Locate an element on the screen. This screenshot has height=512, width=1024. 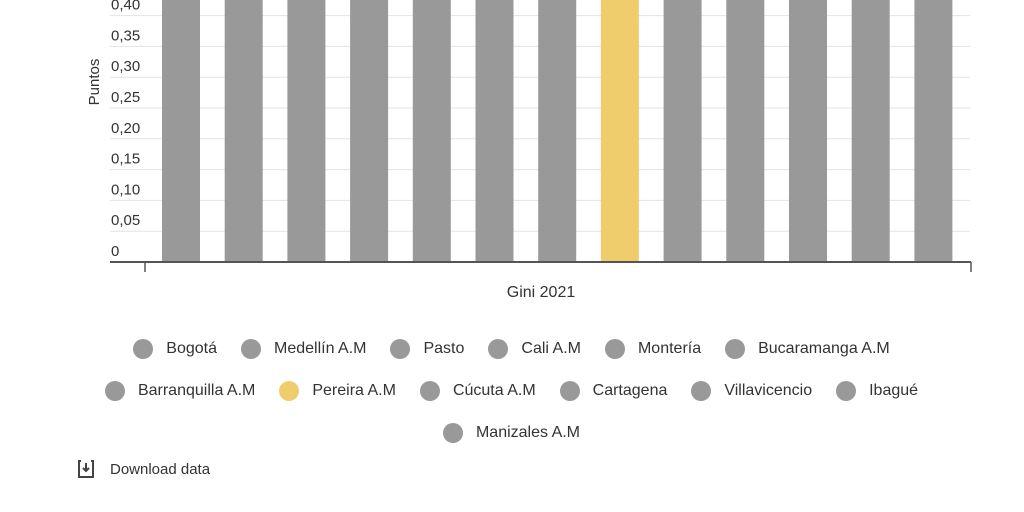
y-tick-label: 0,25 is located at coordinates (125, 97).